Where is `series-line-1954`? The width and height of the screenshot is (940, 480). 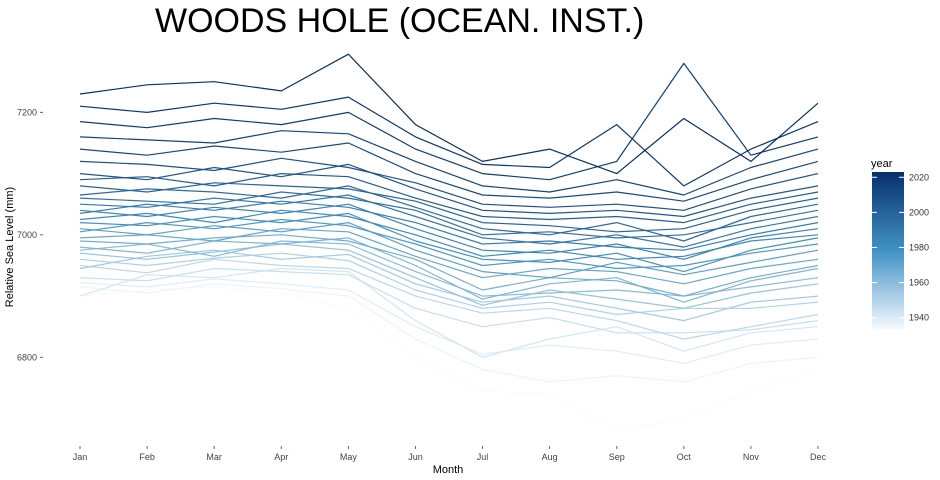 series-line-1954 is located at coordinates (449, 285).